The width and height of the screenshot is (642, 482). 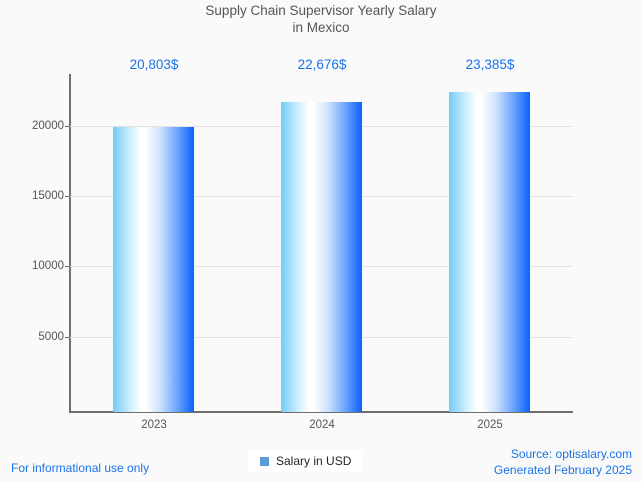 I want to click on y-axis-tick-label-15000: 15000, so click(x=48, y=196).